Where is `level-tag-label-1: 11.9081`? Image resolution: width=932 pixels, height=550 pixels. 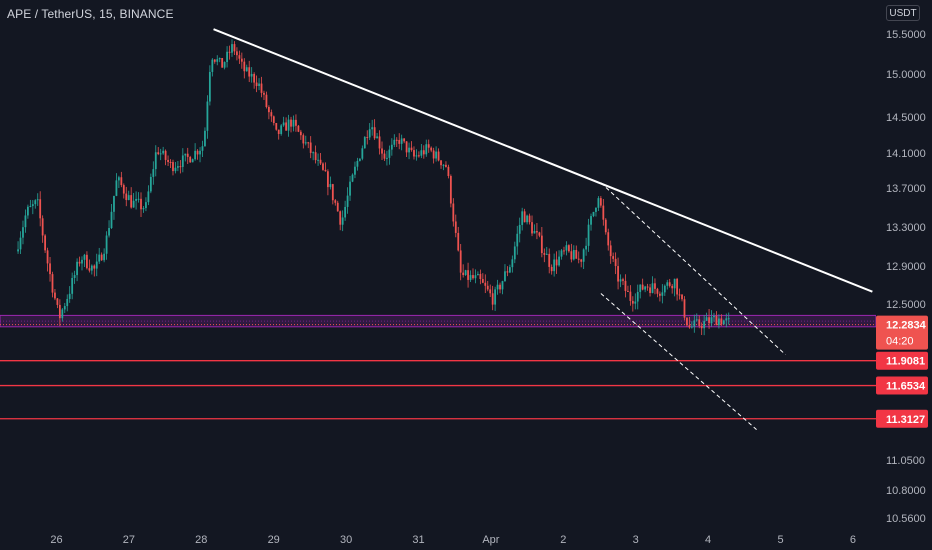 level-tag-label-1: 11.9081 is located at coordinates (905, 362).